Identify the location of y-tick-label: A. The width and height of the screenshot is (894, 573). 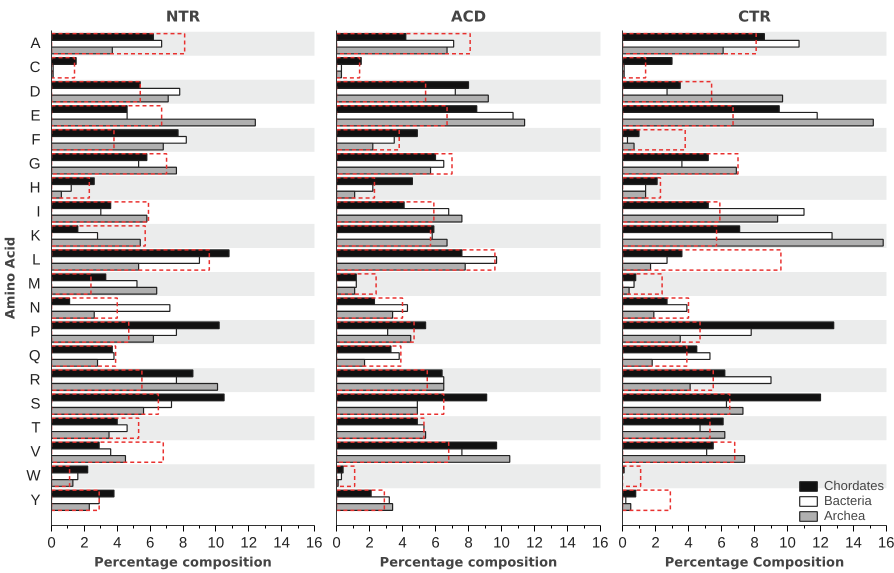
(35, 43).